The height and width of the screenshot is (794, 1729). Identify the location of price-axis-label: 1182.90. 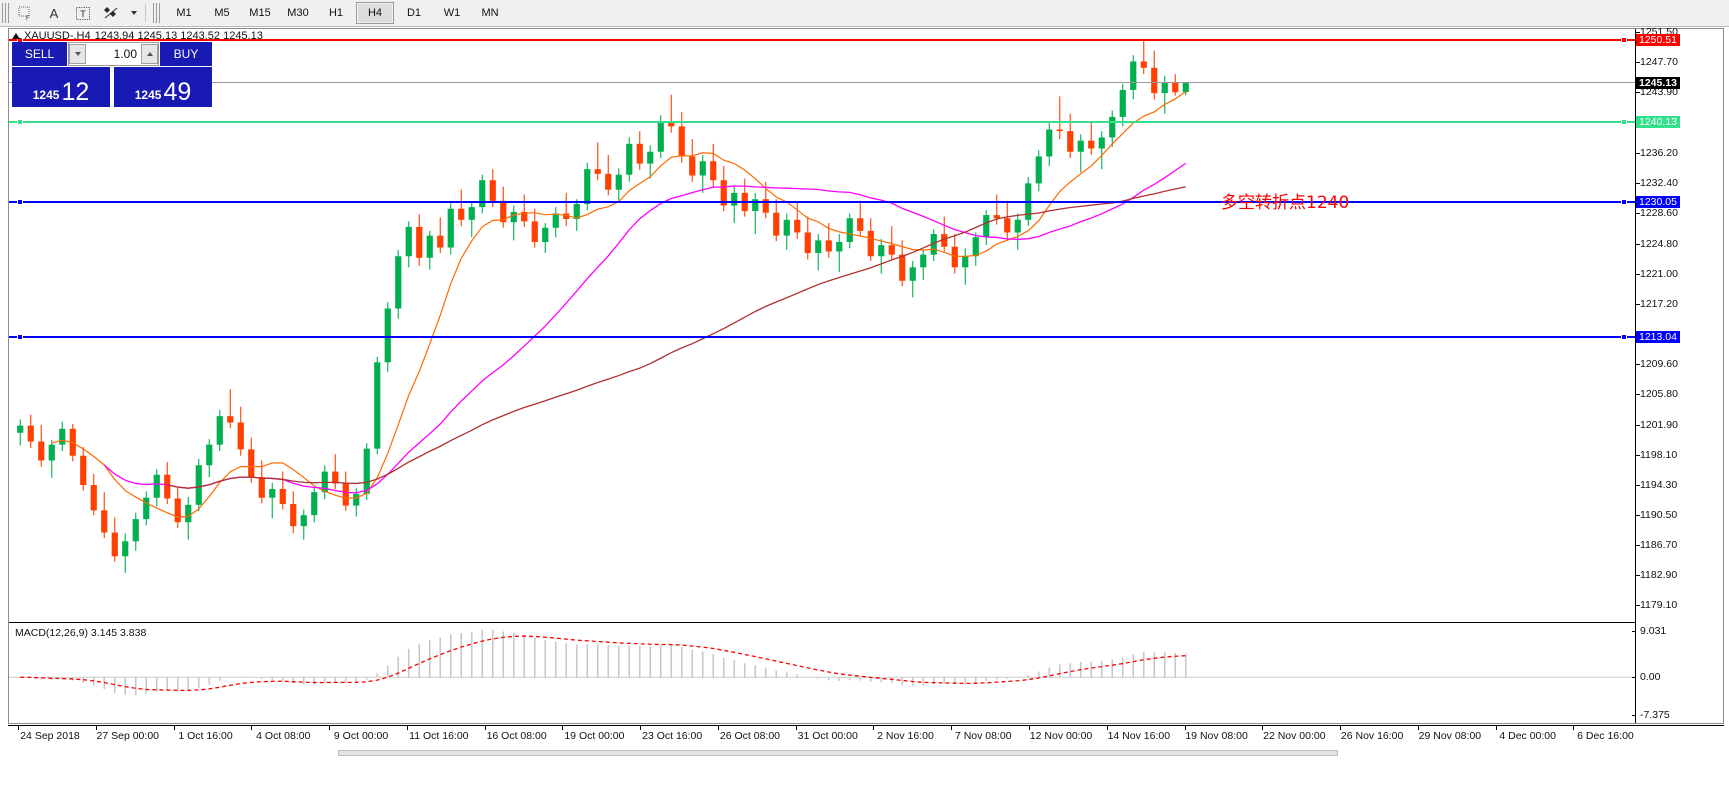
(1659, 575).